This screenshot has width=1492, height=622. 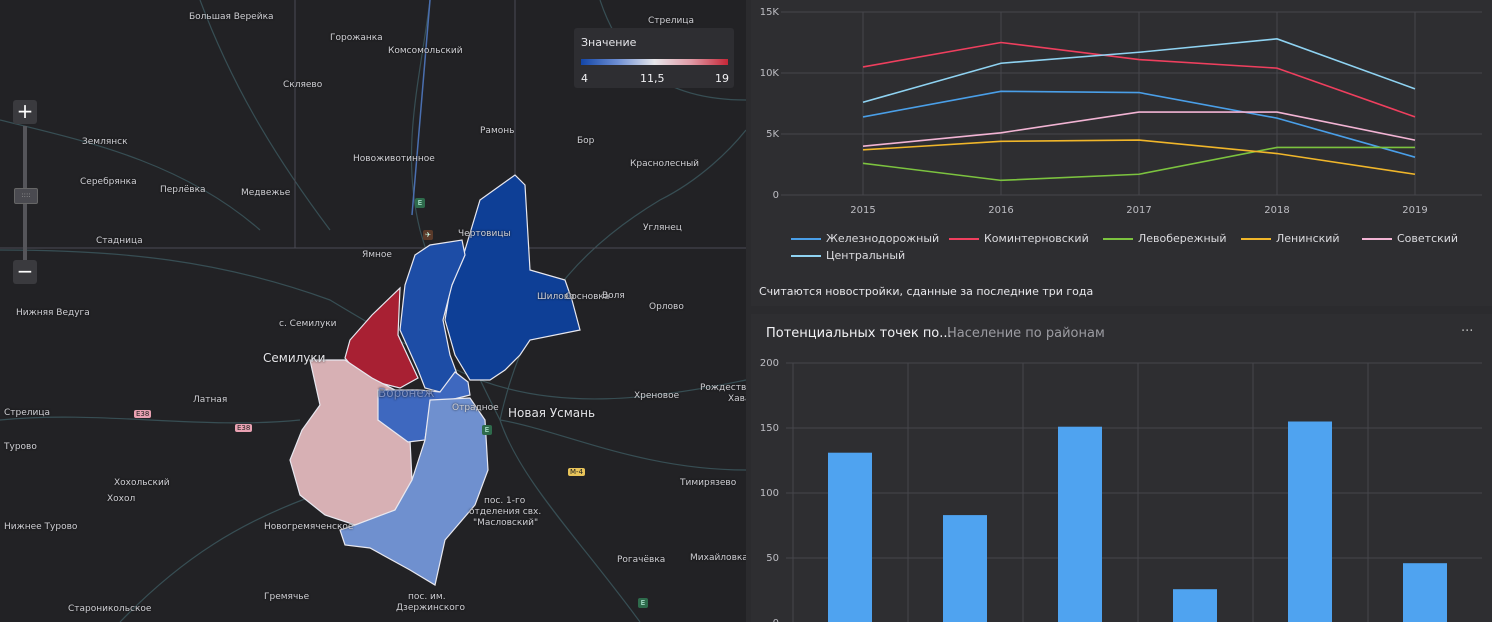 What do you see at coordinates (1308, 238) in the screenshot?
I see `legend-label: Ленинский` at bounding box center [1308, 238].